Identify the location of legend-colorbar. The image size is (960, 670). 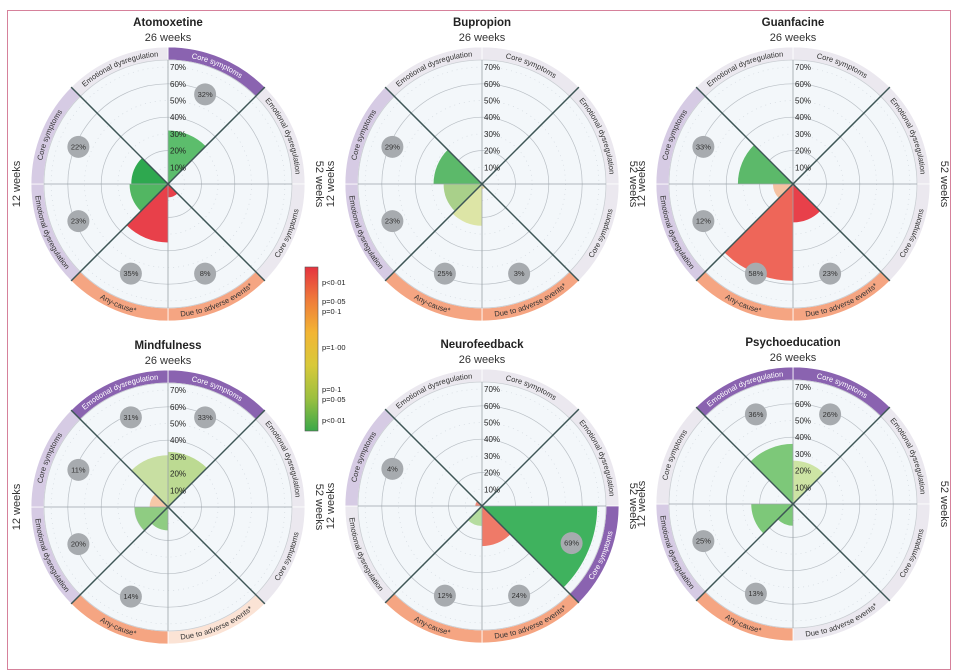
(311, 349).